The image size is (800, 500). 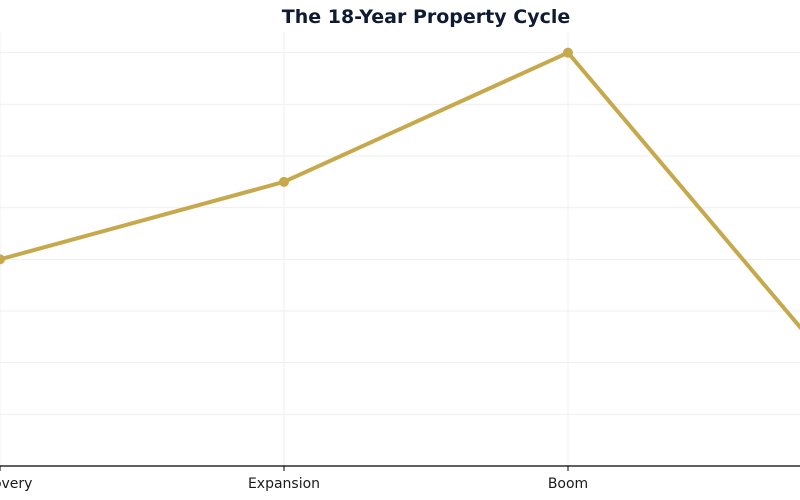 What do you see at coordinates (284, 484) in the screenshot?
I see `x-tick-label-1: Expansion` at bounding box center [284, 484].